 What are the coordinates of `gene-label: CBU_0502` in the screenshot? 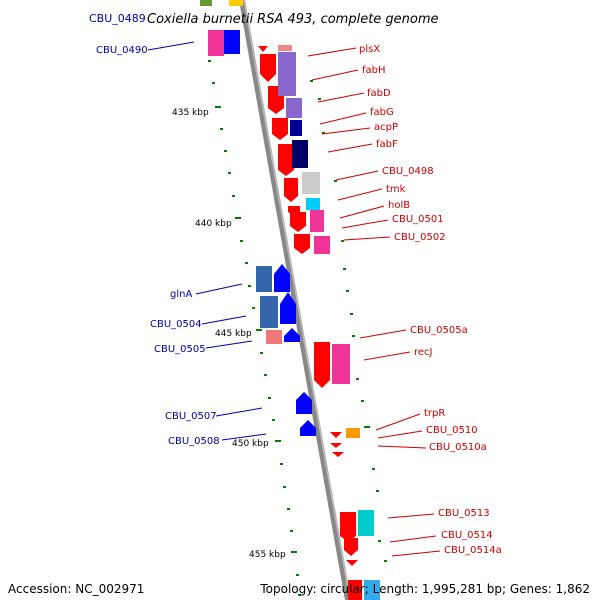 It's located at (420, 237).